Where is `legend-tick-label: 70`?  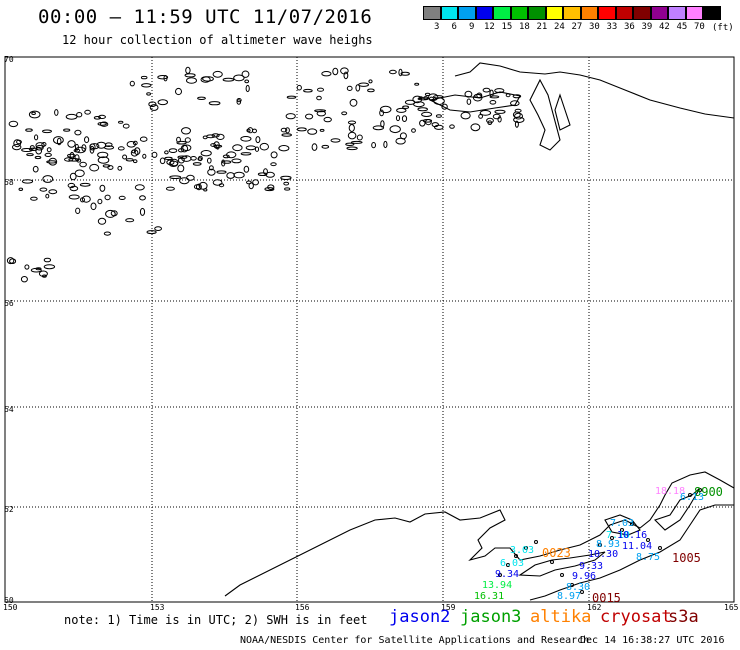 legend-tick-label: 70 is located at coordinates (699, 27).